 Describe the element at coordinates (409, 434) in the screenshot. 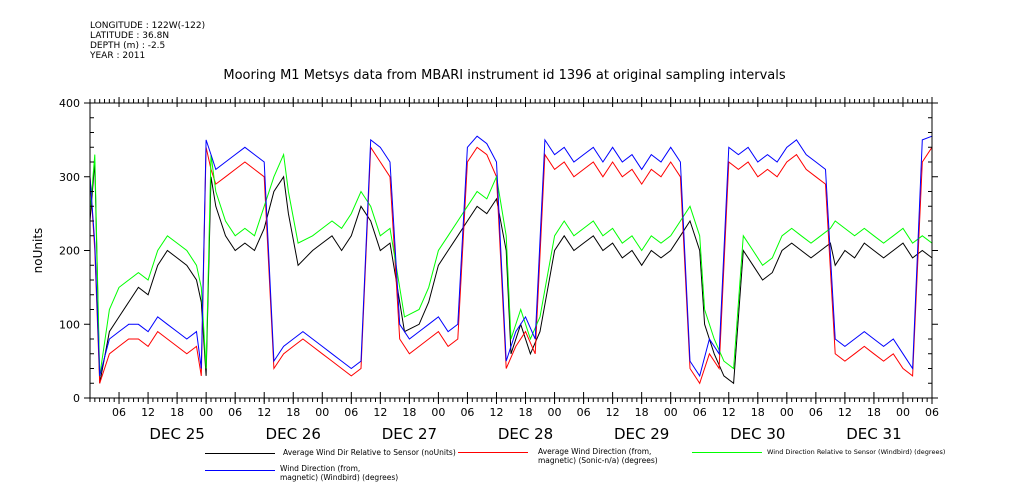

I see `day-label-2: DEC 27` at that location.